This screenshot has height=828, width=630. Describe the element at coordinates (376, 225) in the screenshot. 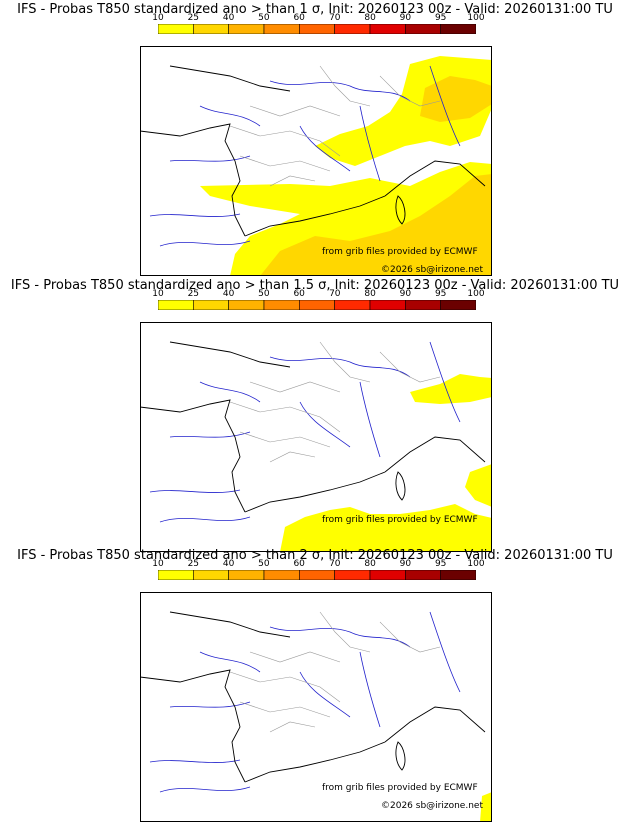

I see `probability-area-south-orange` at that location.